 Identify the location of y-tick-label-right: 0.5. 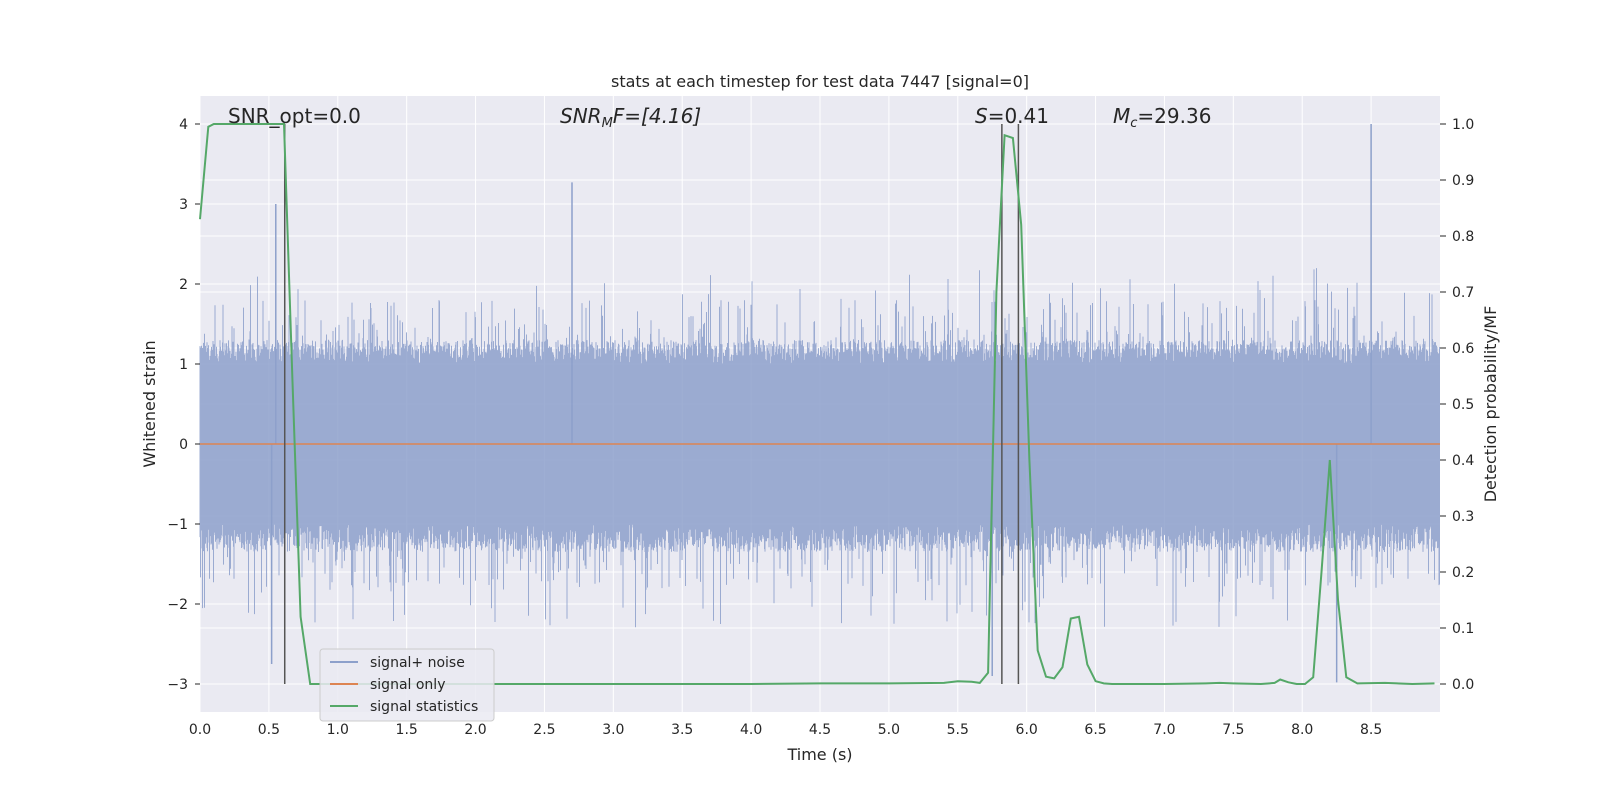
(1463, 405).